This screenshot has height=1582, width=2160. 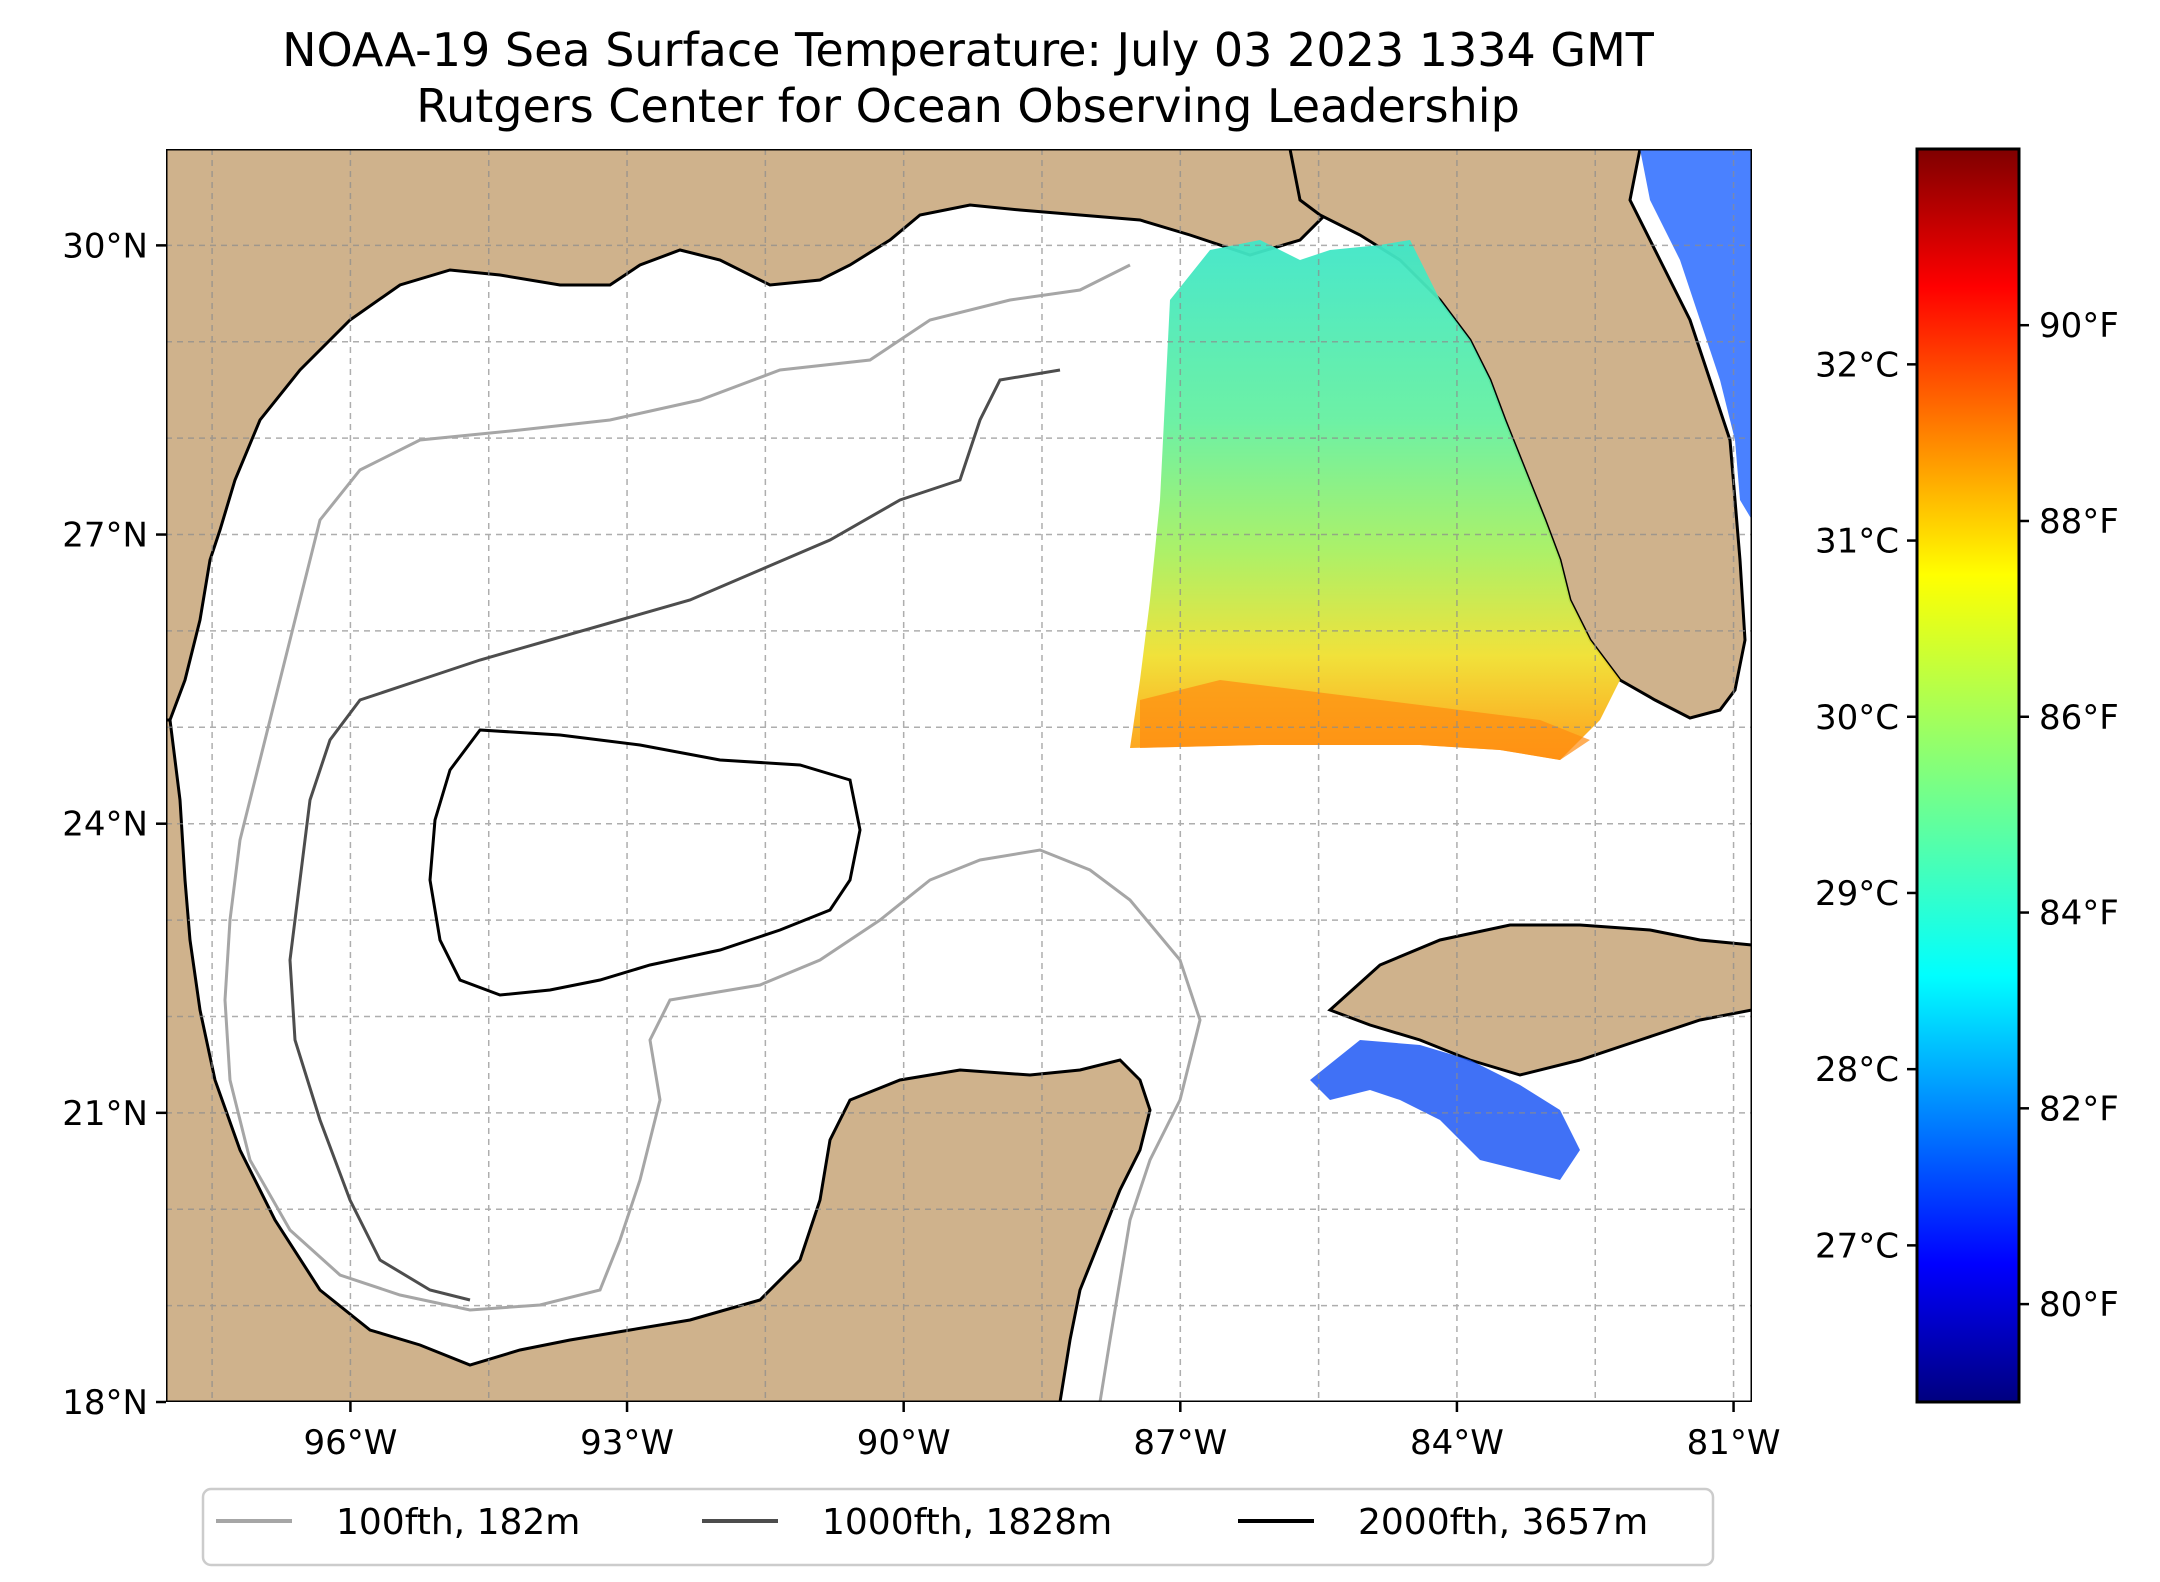 I want to click on colorbar, so click(x=1968, y=775).